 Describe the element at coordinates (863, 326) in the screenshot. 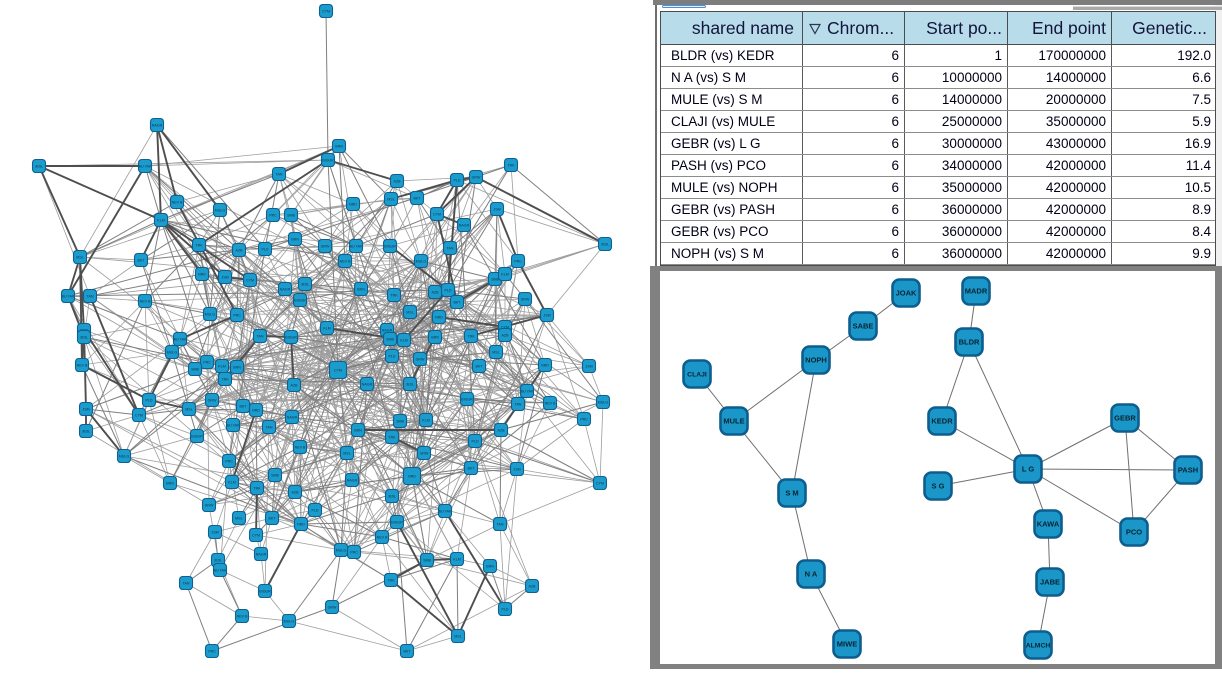

I see `svg-text: SABE` at that location.